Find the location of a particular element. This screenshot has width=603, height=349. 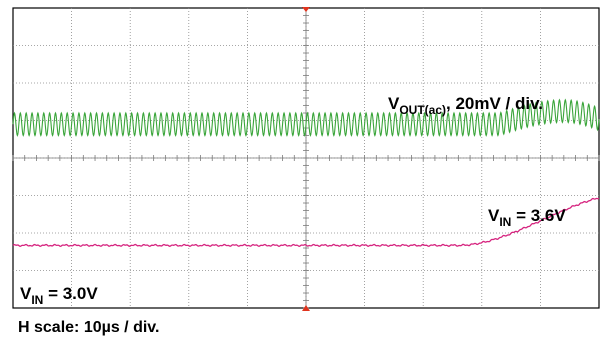

trigger-marker-bottom is located at coordinates (306, 308).